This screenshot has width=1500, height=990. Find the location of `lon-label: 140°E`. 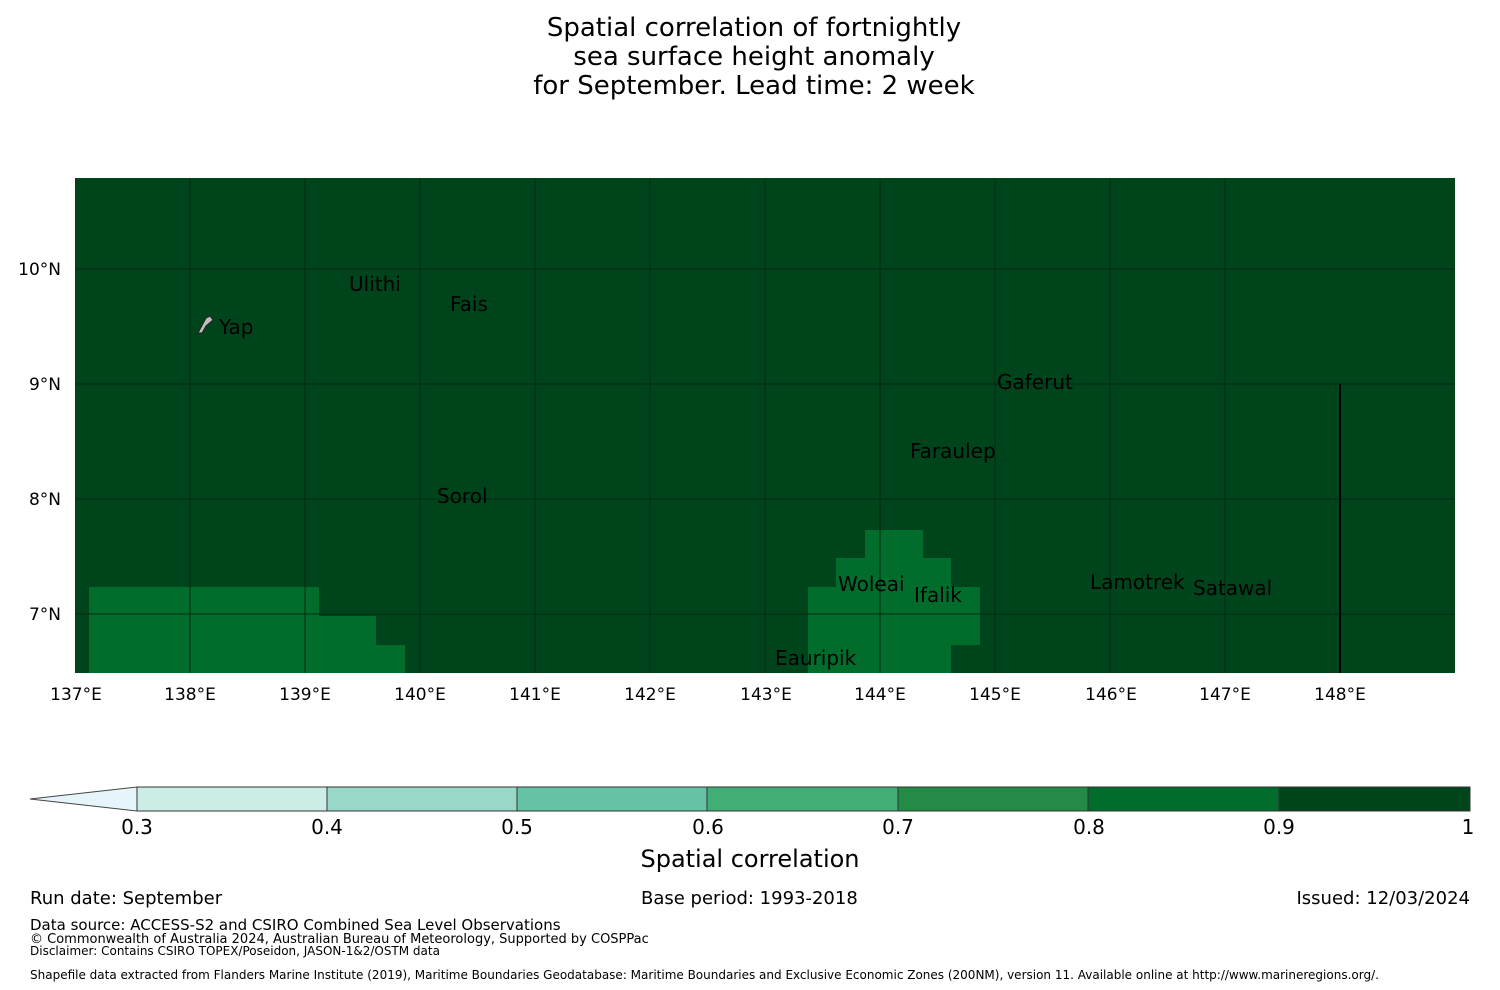

lon-label: 140°E is located at coordinates (420, 695).